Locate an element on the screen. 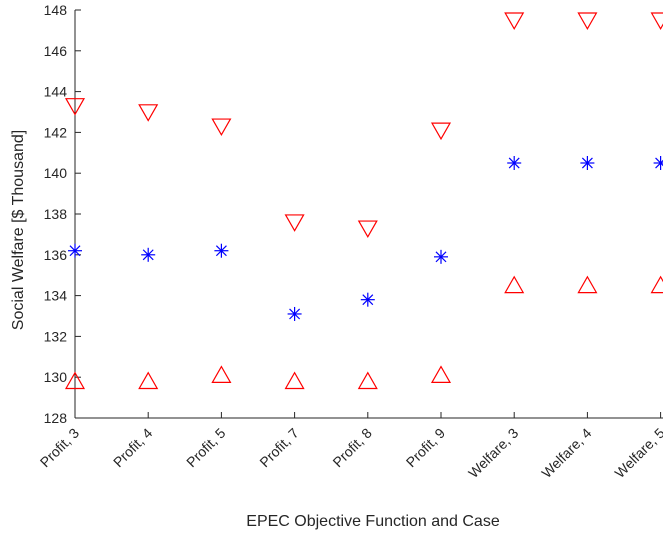 The width and height of the screenshot is (663, 536). x-tick-label: Welfare, 3 is located at coordinates (493, 453).